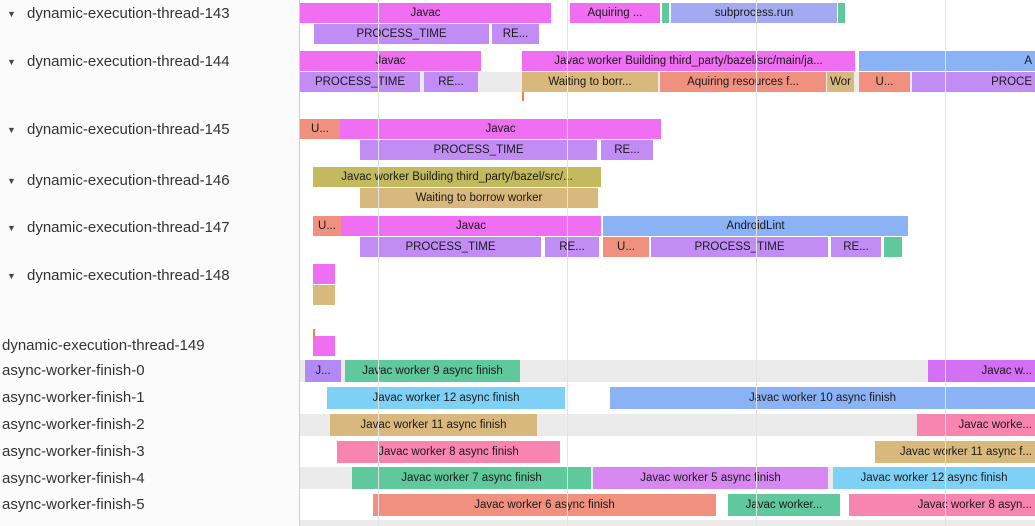 This screenshot has width=1035, height=526. I want to click on track-name-label: dynamic-execution-thread-148, so click(128, 275).